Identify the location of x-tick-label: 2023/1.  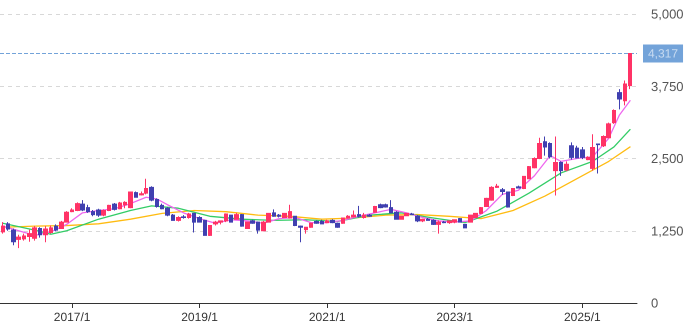
(455, 317).